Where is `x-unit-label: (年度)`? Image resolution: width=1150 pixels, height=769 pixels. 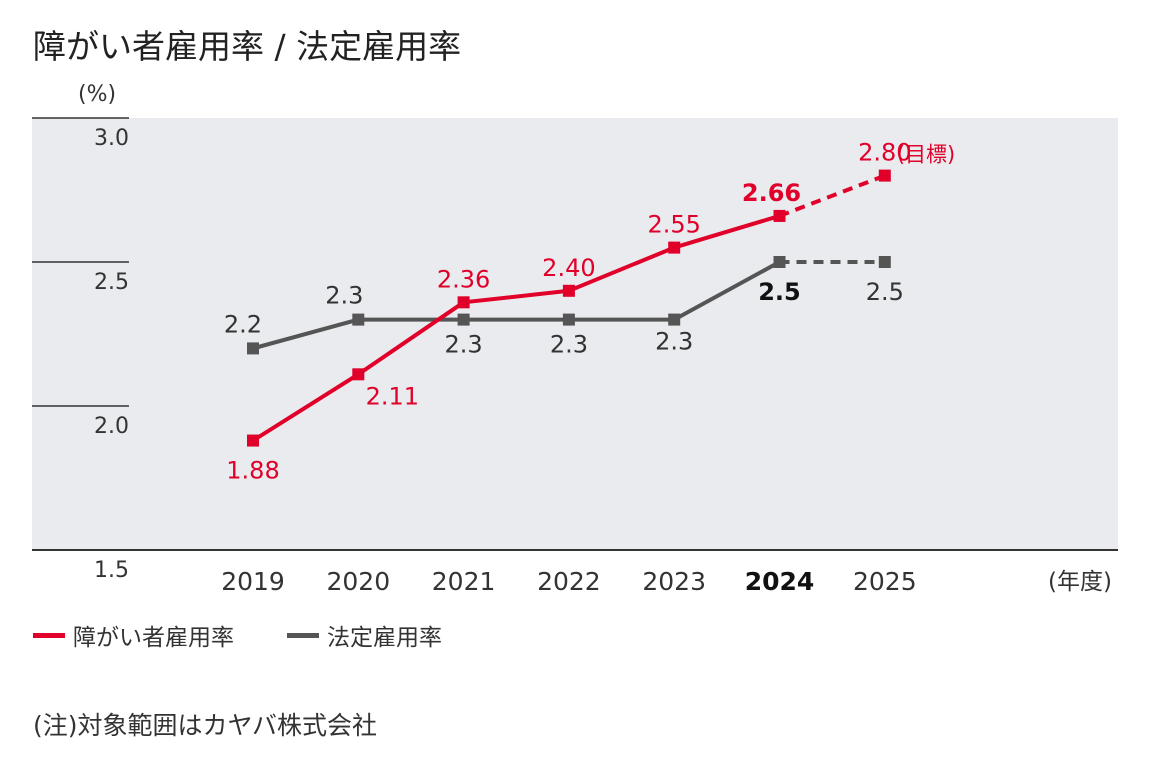 x-unit-label: (年度) is located at coordinates (1080, 582).